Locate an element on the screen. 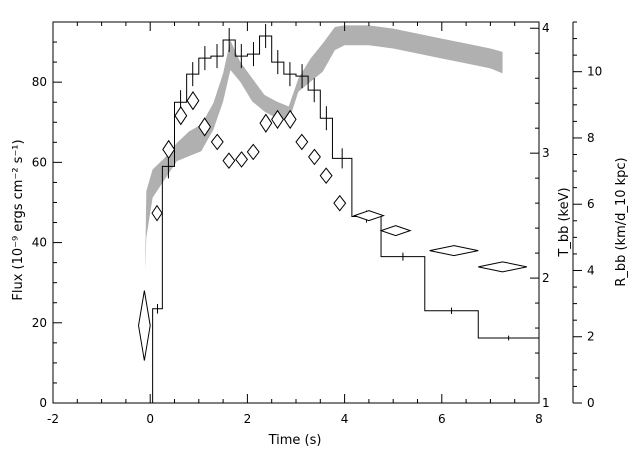 This screenshot has height=457, width=640. x-tick-label: 6 is located at coordinates (442, 419).